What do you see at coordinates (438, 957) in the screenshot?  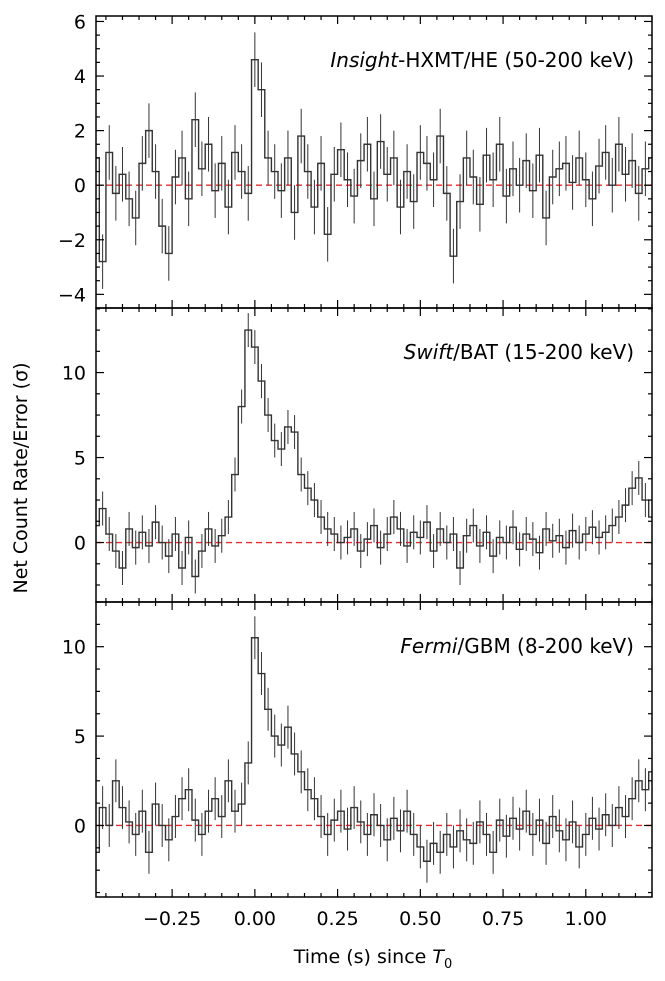 I see `x-axis-title-symbol: T` at bounding box center [438, 957].